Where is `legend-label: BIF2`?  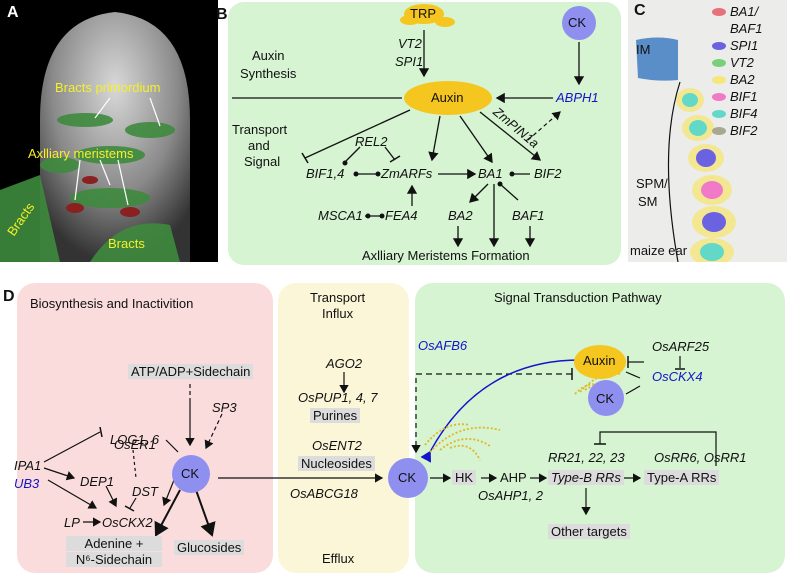 legend-label: BIF2 is located at coordinates (744, 130).